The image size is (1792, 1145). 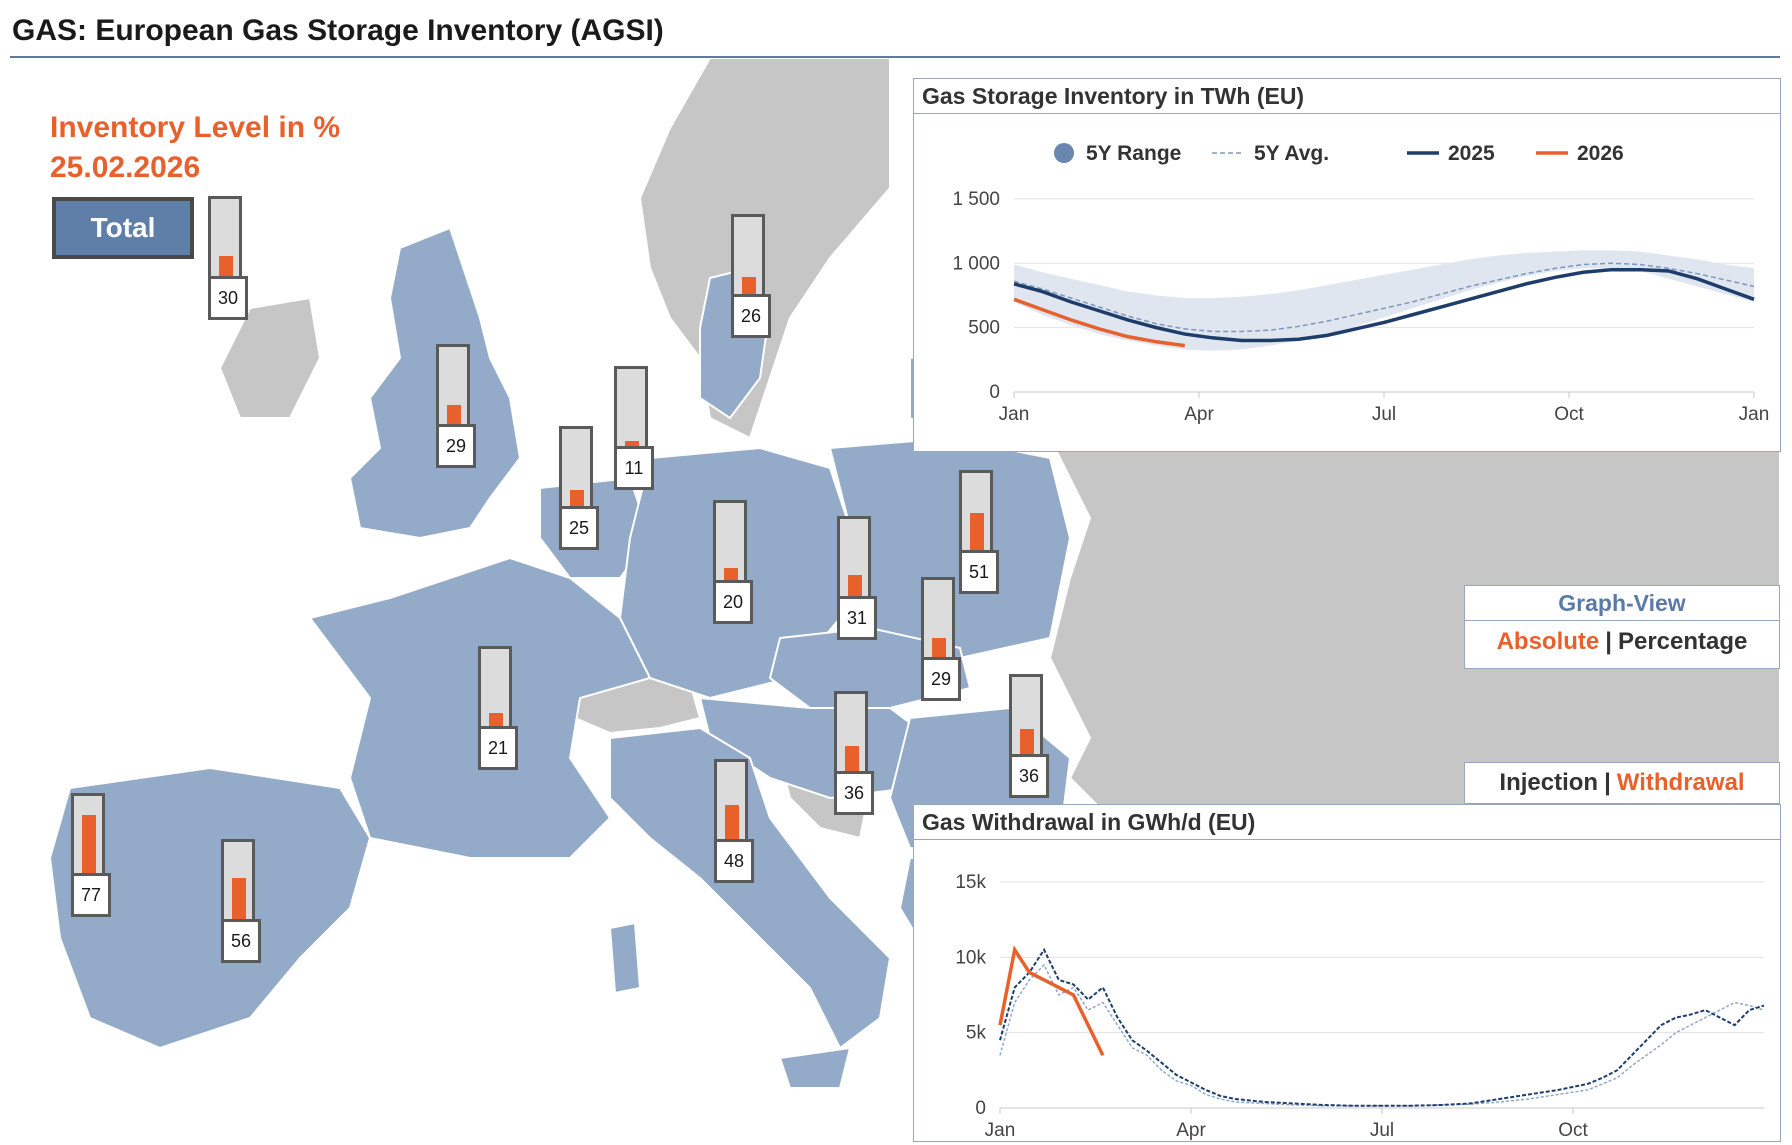 I want to click on gauge-ireland: 30, so click(x=228, y=258).